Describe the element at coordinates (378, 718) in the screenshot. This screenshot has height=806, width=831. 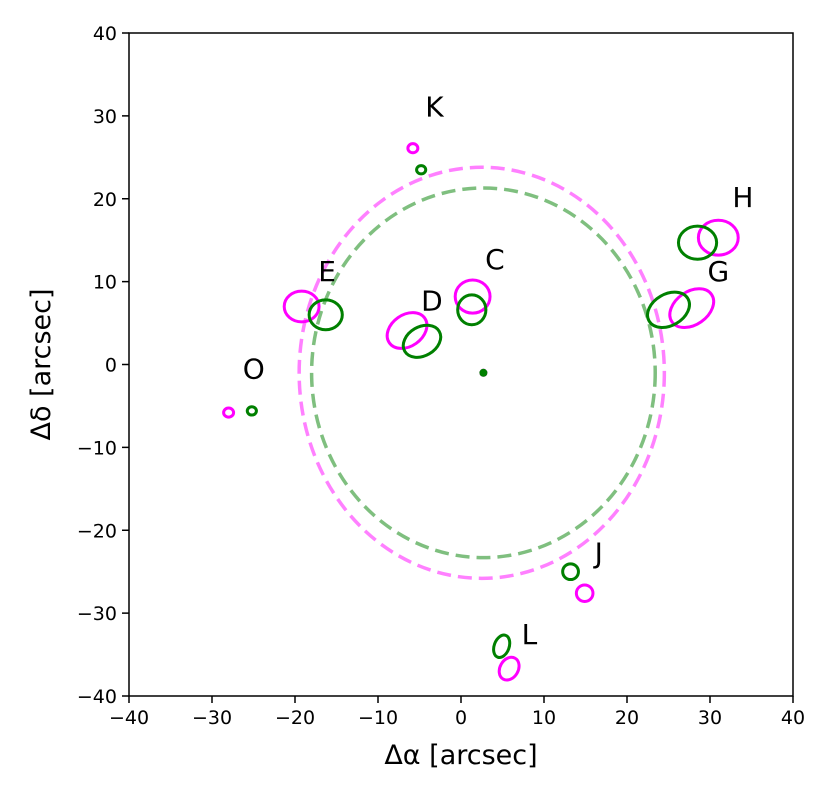
I see `x-tick-label: −10` at that location.